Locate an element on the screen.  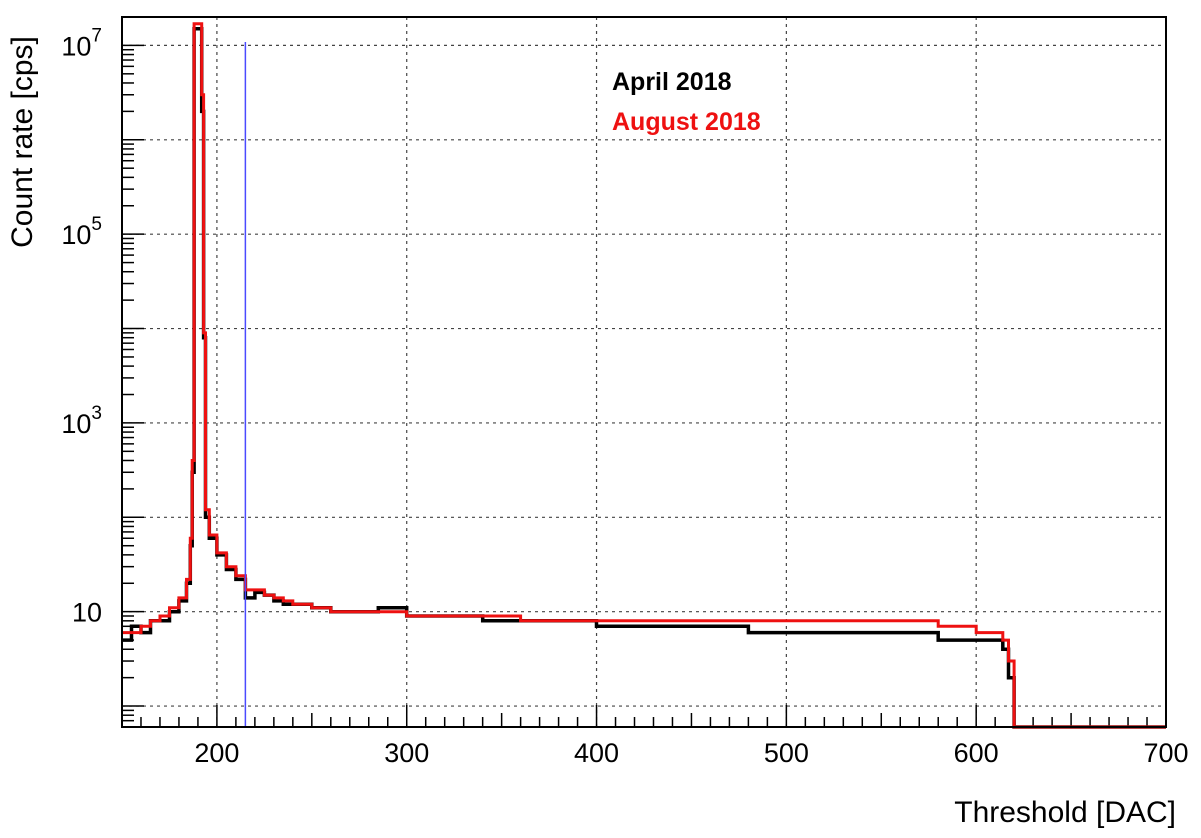
x-tick-labels: 200 300 400 500 600 700 is located at coordinates (691, 753).